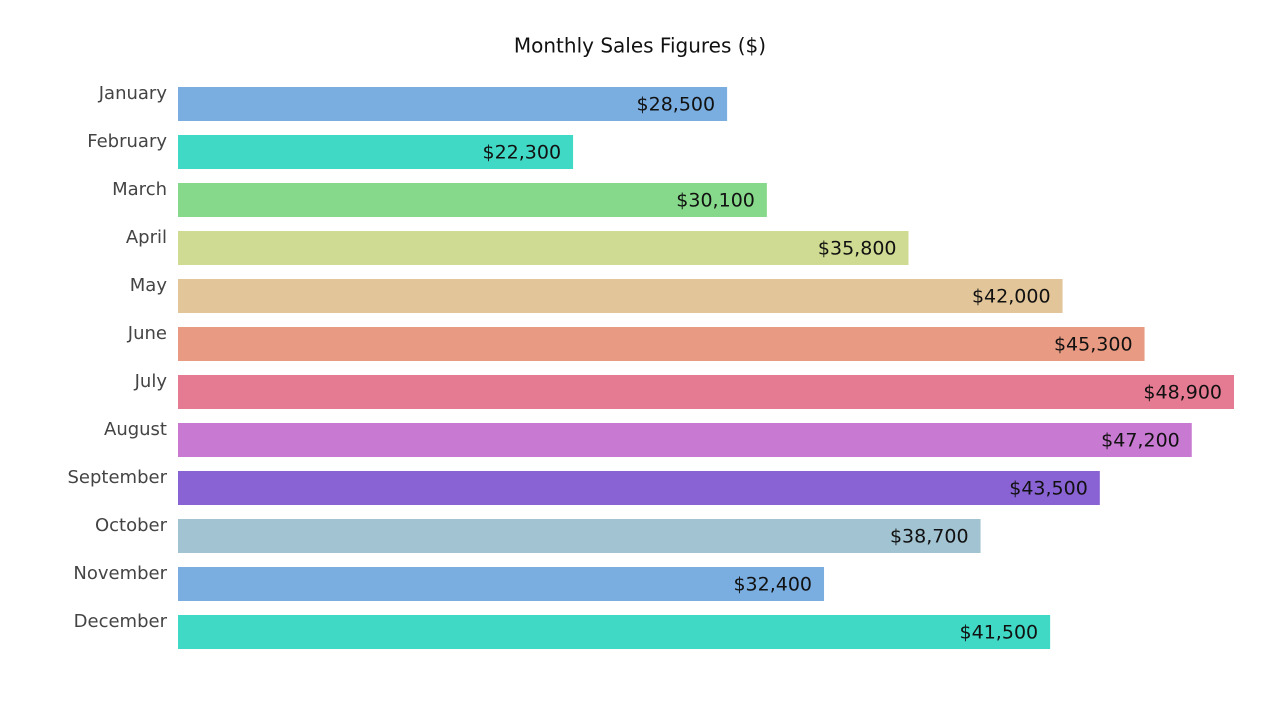 The image size is (1280, 724). I want to click on y-tick-label: July, so click(151, 381).